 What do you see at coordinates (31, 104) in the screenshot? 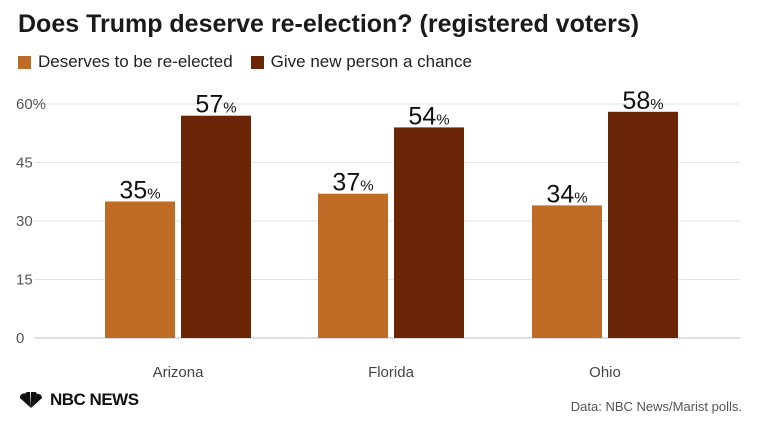
I see `y-tick-label: 60%` at bounding box center [31, 104].